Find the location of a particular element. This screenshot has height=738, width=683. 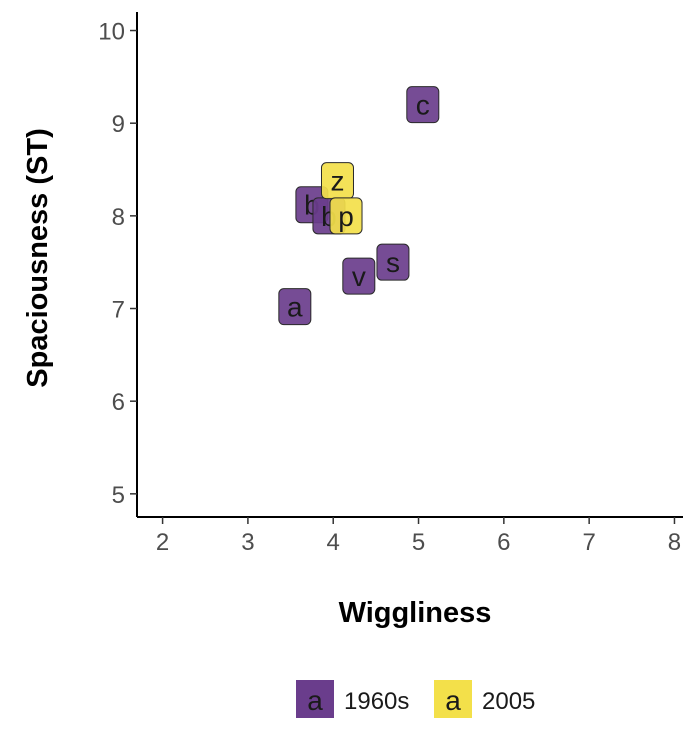

x-tick-label: 6 is located at coordinates (503, 542).